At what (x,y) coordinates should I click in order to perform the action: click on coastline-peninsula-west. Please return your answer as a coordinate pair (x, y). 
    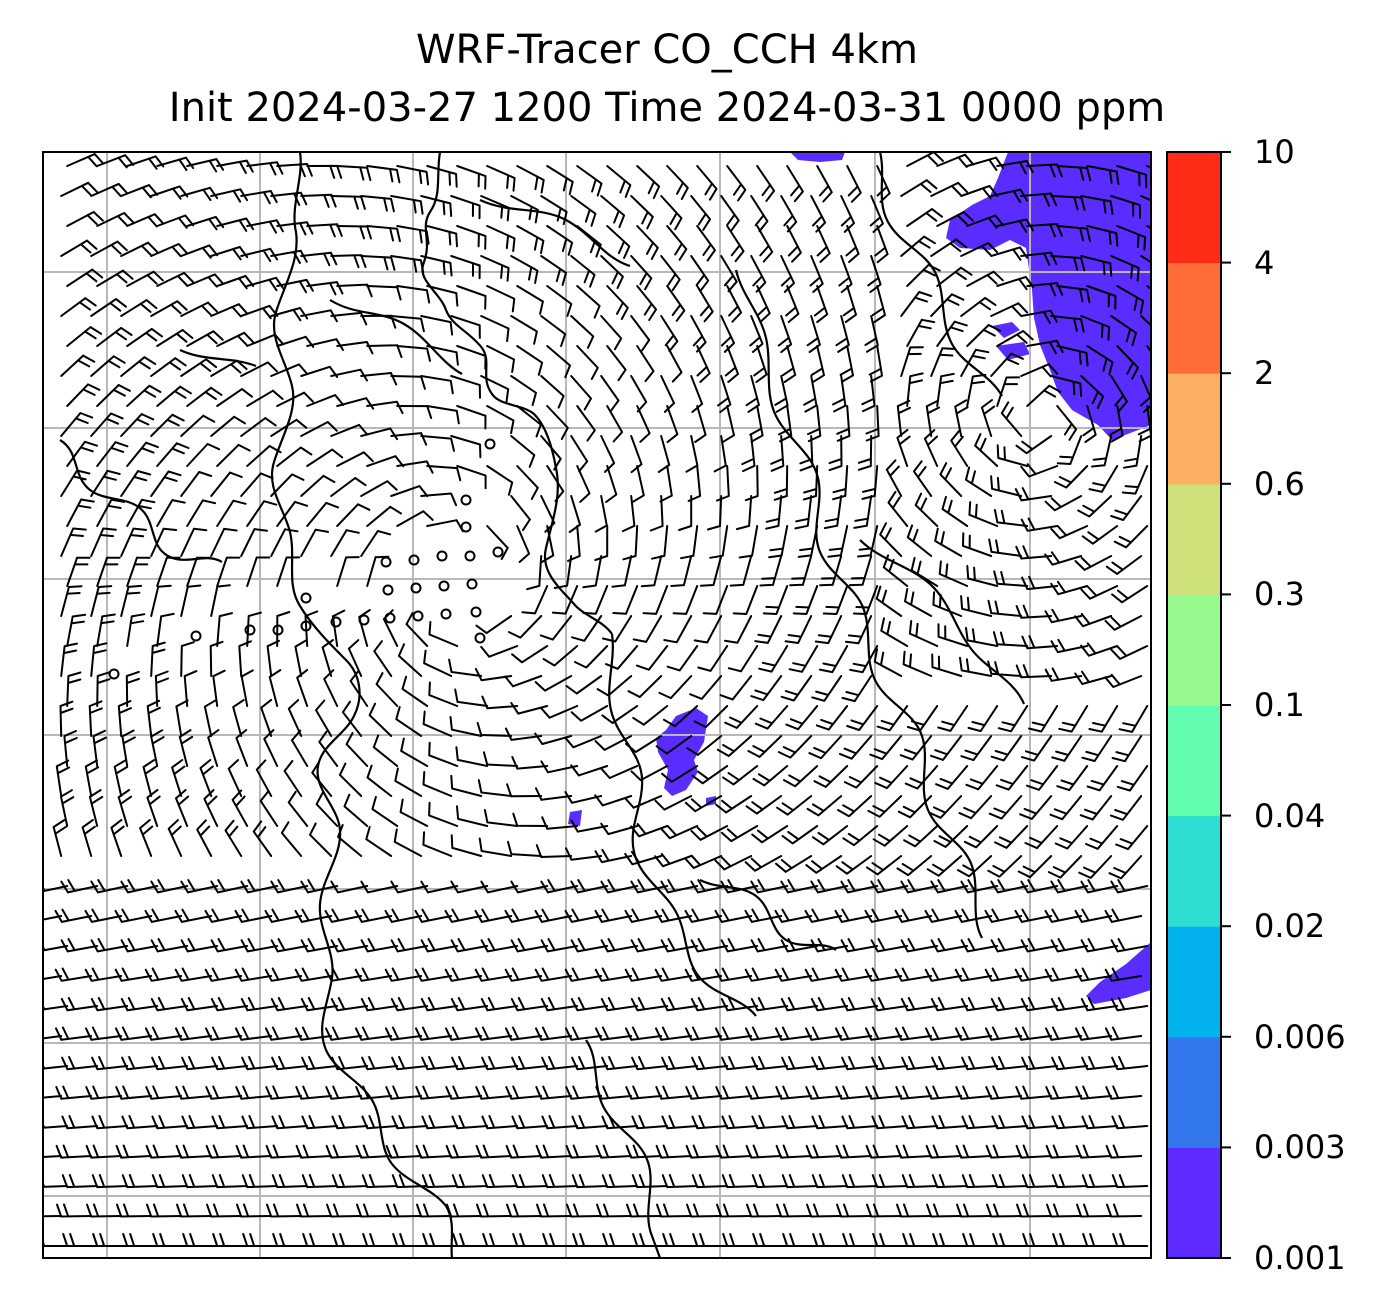
    Looking at the image, I should click on (517, 393).